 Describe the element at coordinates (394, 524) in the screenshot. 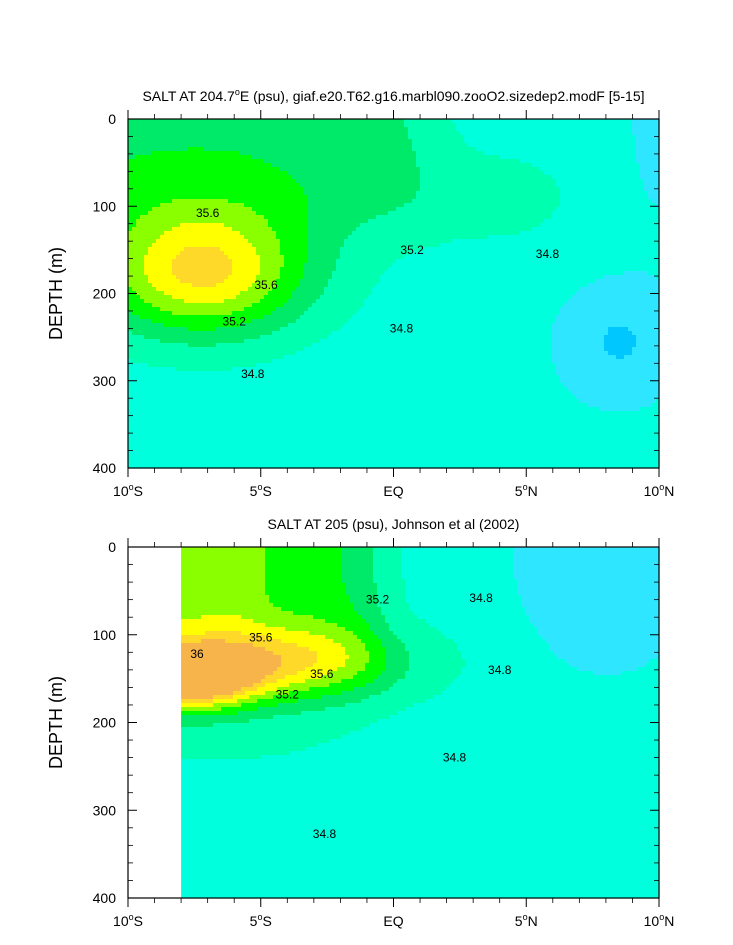

I see `chart-title: SALT AT 205 (psu), Johnson et al (2002)` at that location.